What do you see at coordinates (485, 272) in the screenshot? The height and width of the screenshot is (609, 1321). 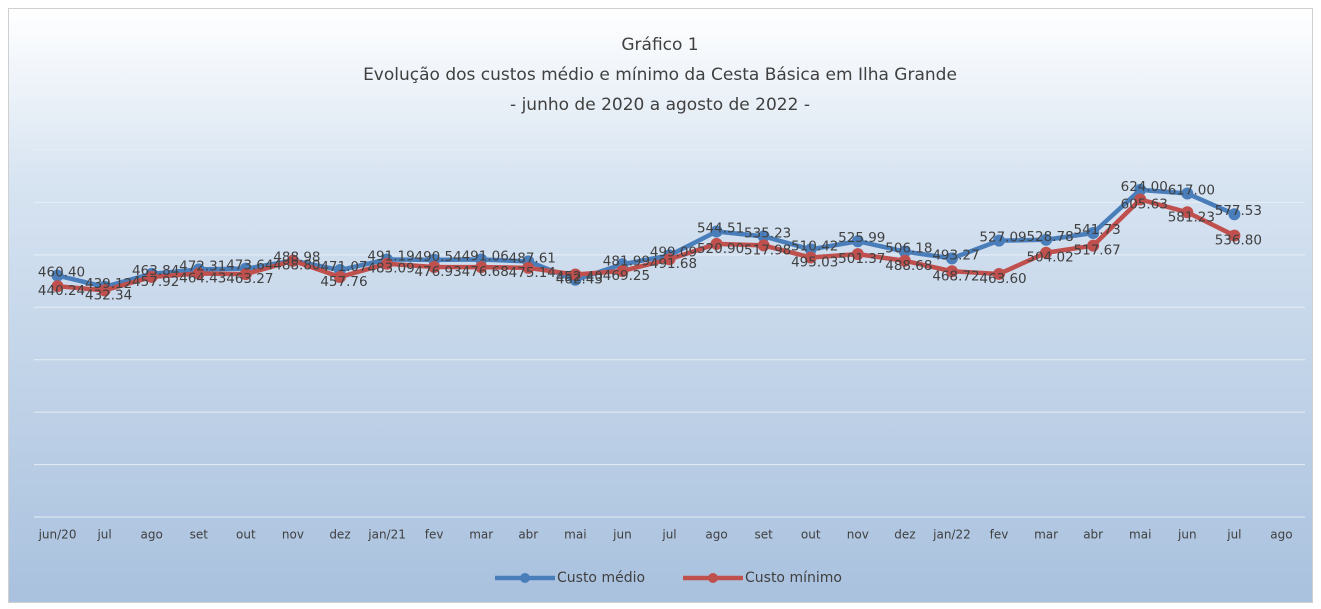 I see `data-label: 476.68` at bounding box center [485, 272].